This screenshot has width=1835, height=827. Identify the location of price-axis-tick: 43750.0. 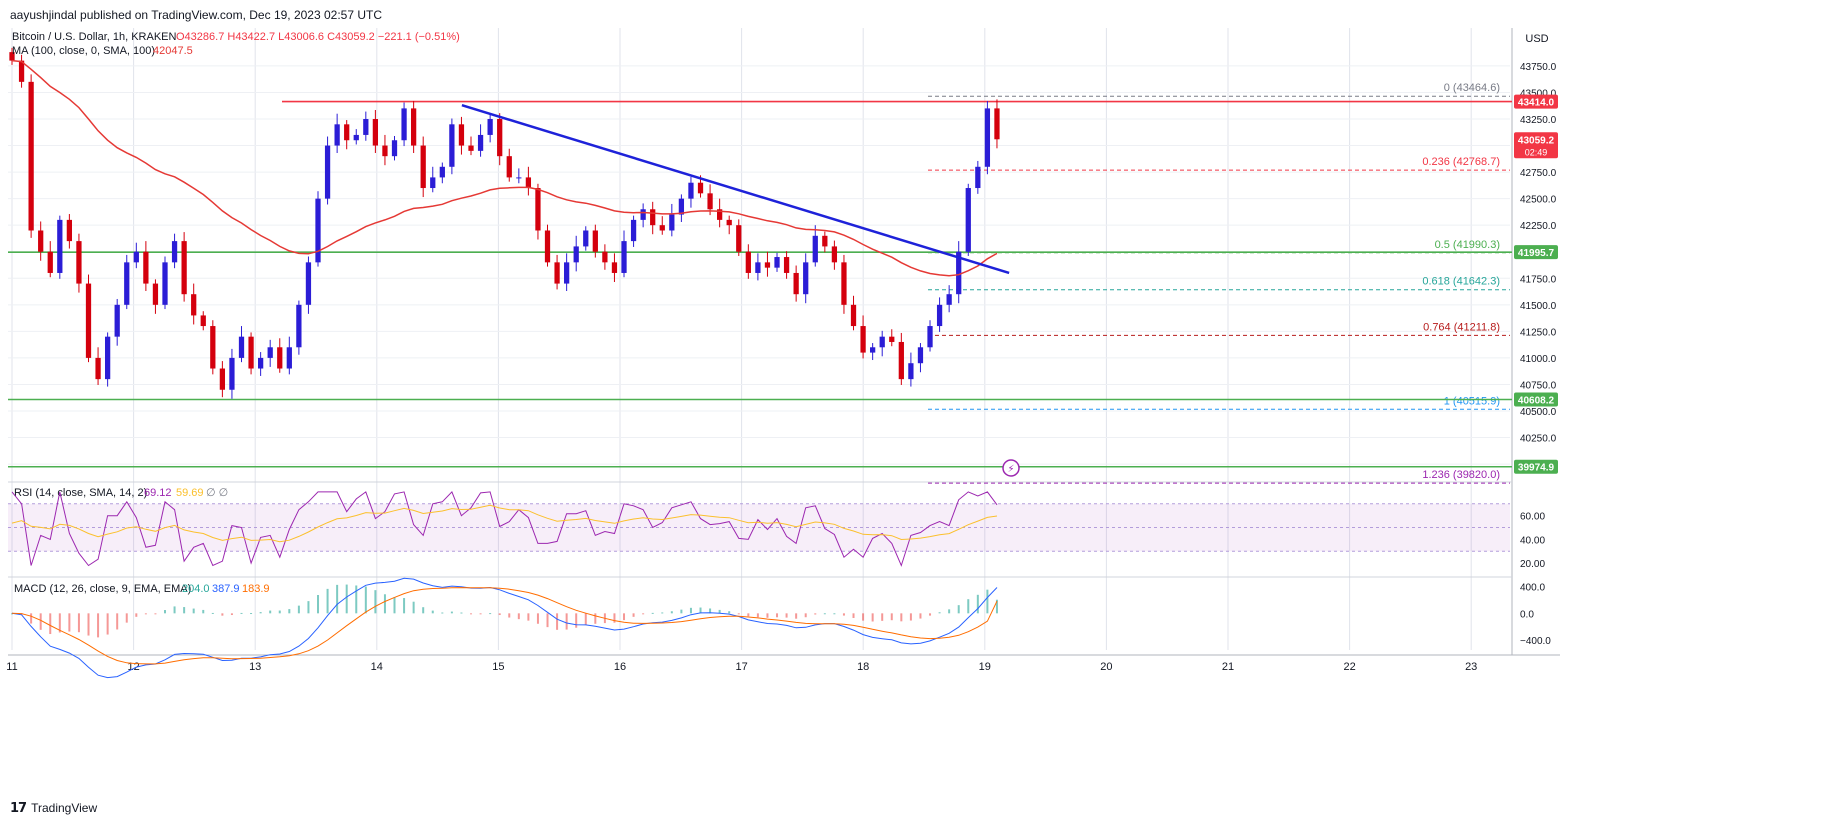
(1538, 67).